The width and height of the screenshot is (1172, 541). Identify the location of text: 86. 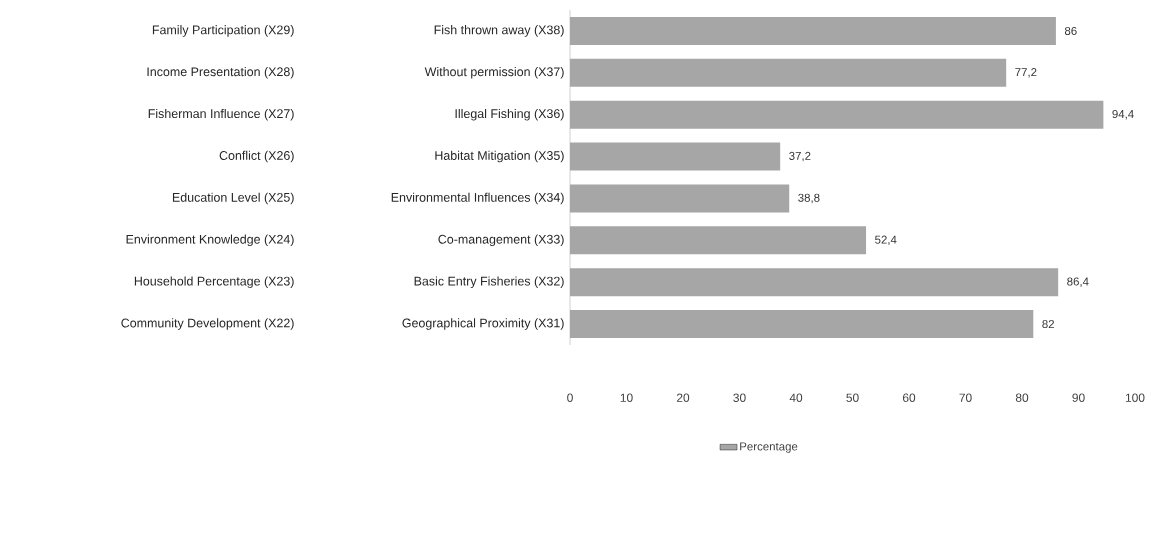
(1070, 30).